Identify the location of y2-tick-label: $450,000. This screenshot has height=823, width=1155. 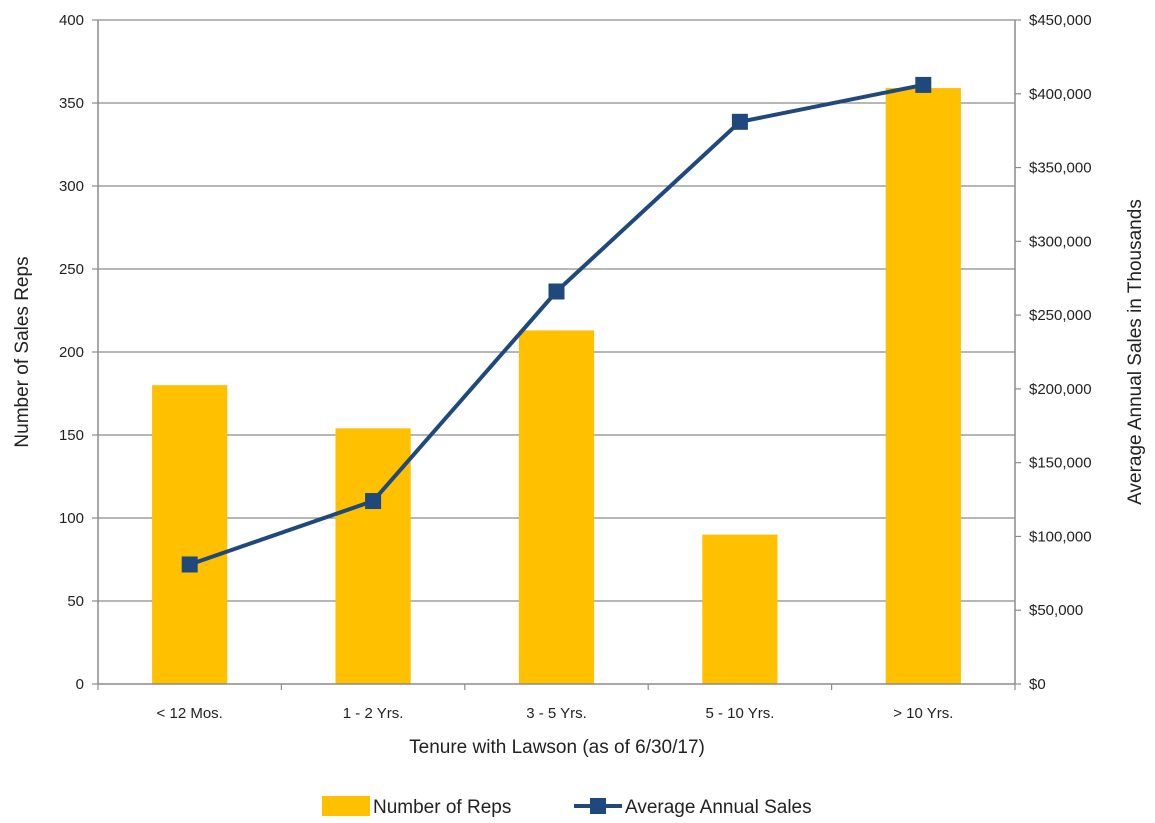
(1060, 20).